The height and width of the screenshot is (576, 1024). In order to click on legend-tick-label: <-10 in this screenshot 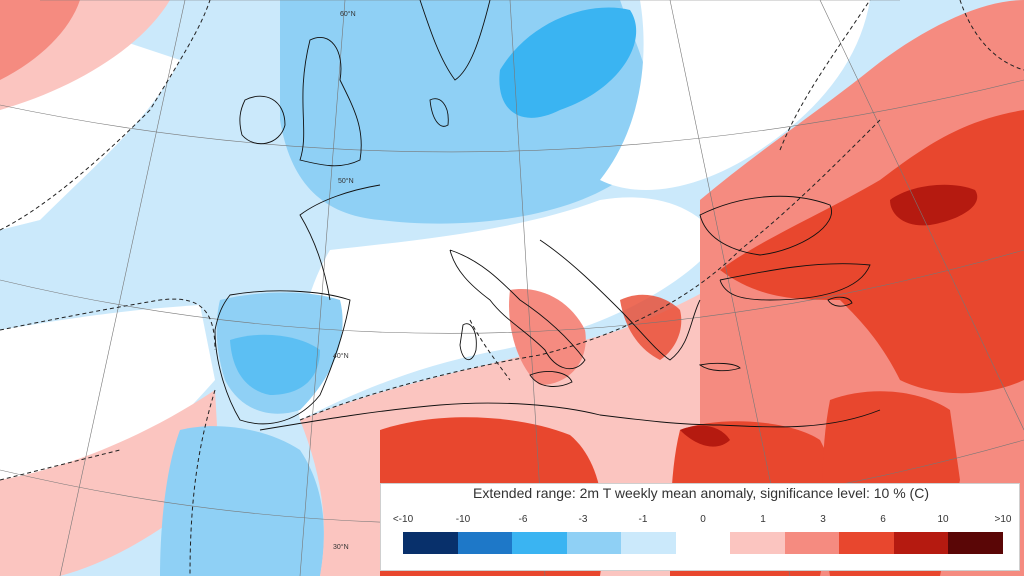, I will do `click(403, 519)`.